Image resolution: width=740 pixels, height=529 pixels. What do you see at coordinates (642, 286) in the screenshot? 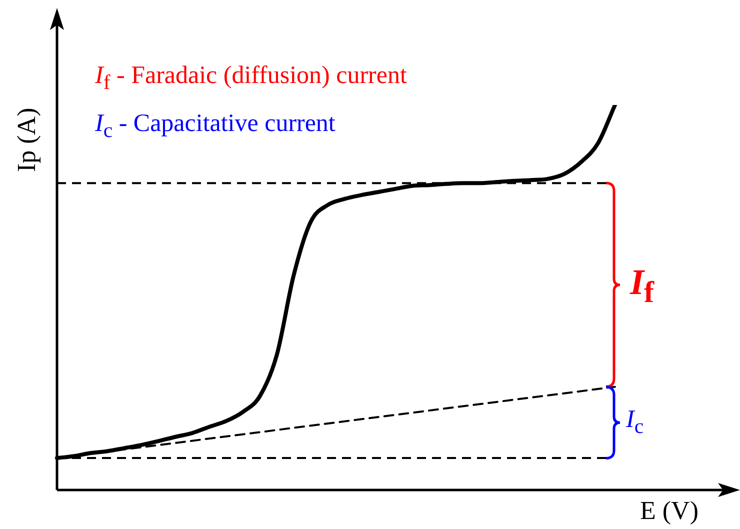
I see `text: I$_{f}$` at bounding box center [642, 286].